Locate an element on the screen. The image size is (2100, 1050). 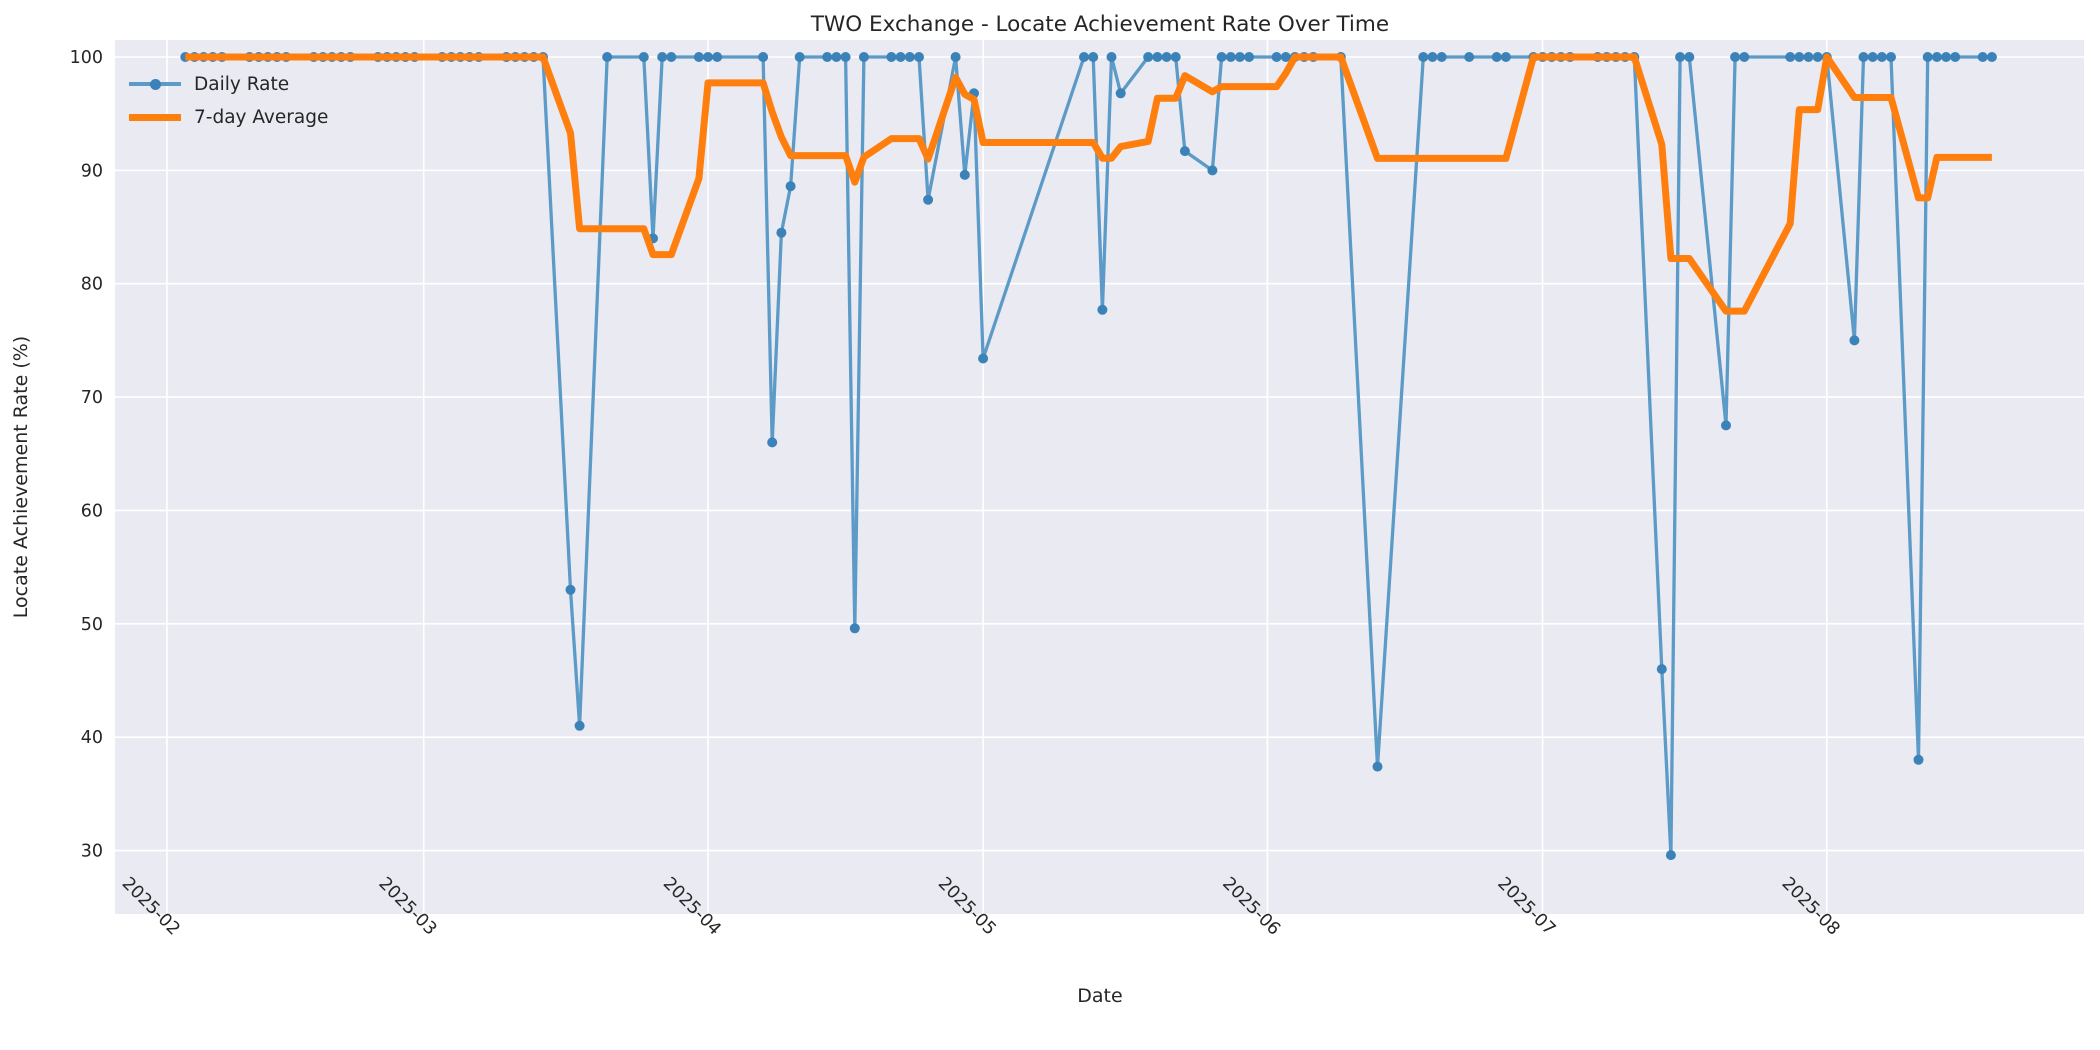
y-tick-label: 80 is located at coordinates (92, 285).